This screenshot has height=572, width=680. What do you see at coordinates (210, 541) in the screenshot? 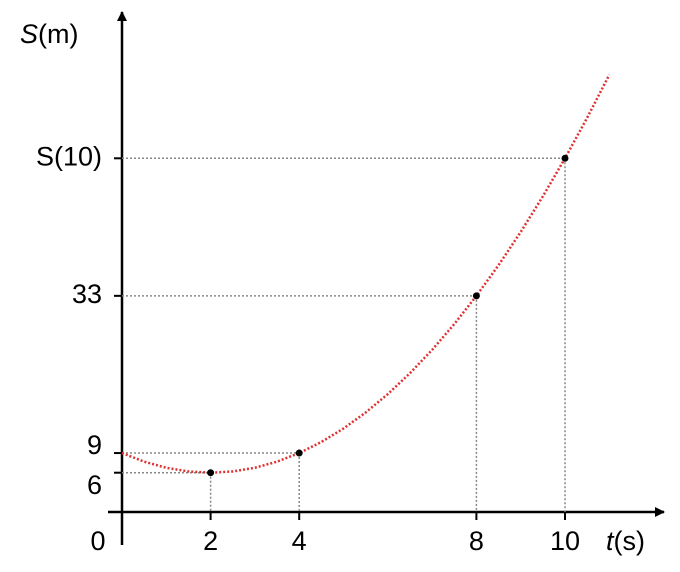
I see `x-tick-label: 2` at bounding box center [210, 541].